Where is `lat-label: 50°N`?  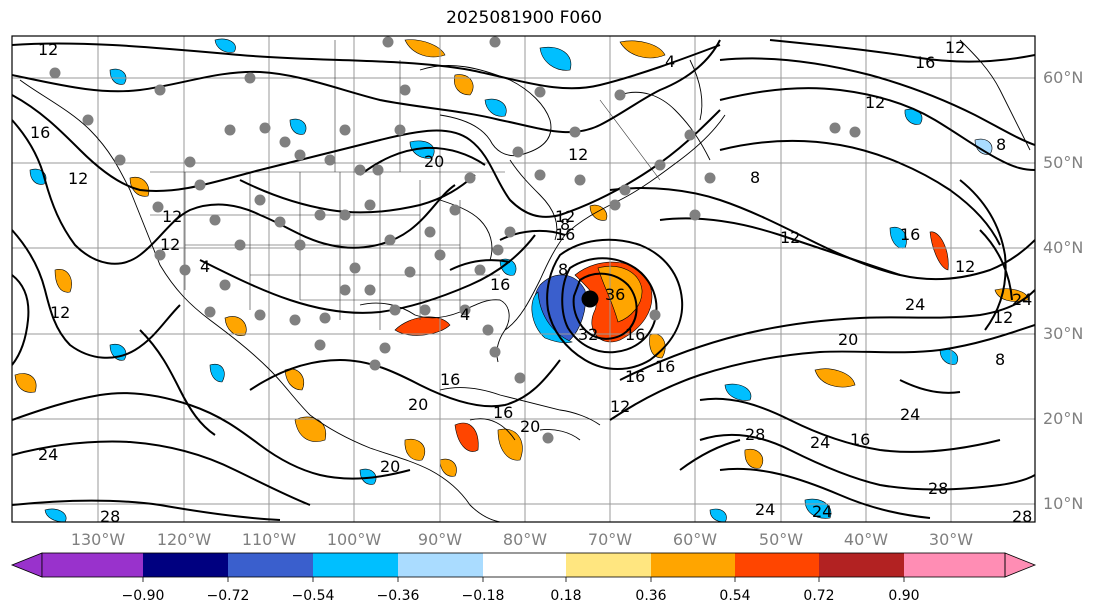
lat-label: 50°N is located at coordinates (1063, 162).